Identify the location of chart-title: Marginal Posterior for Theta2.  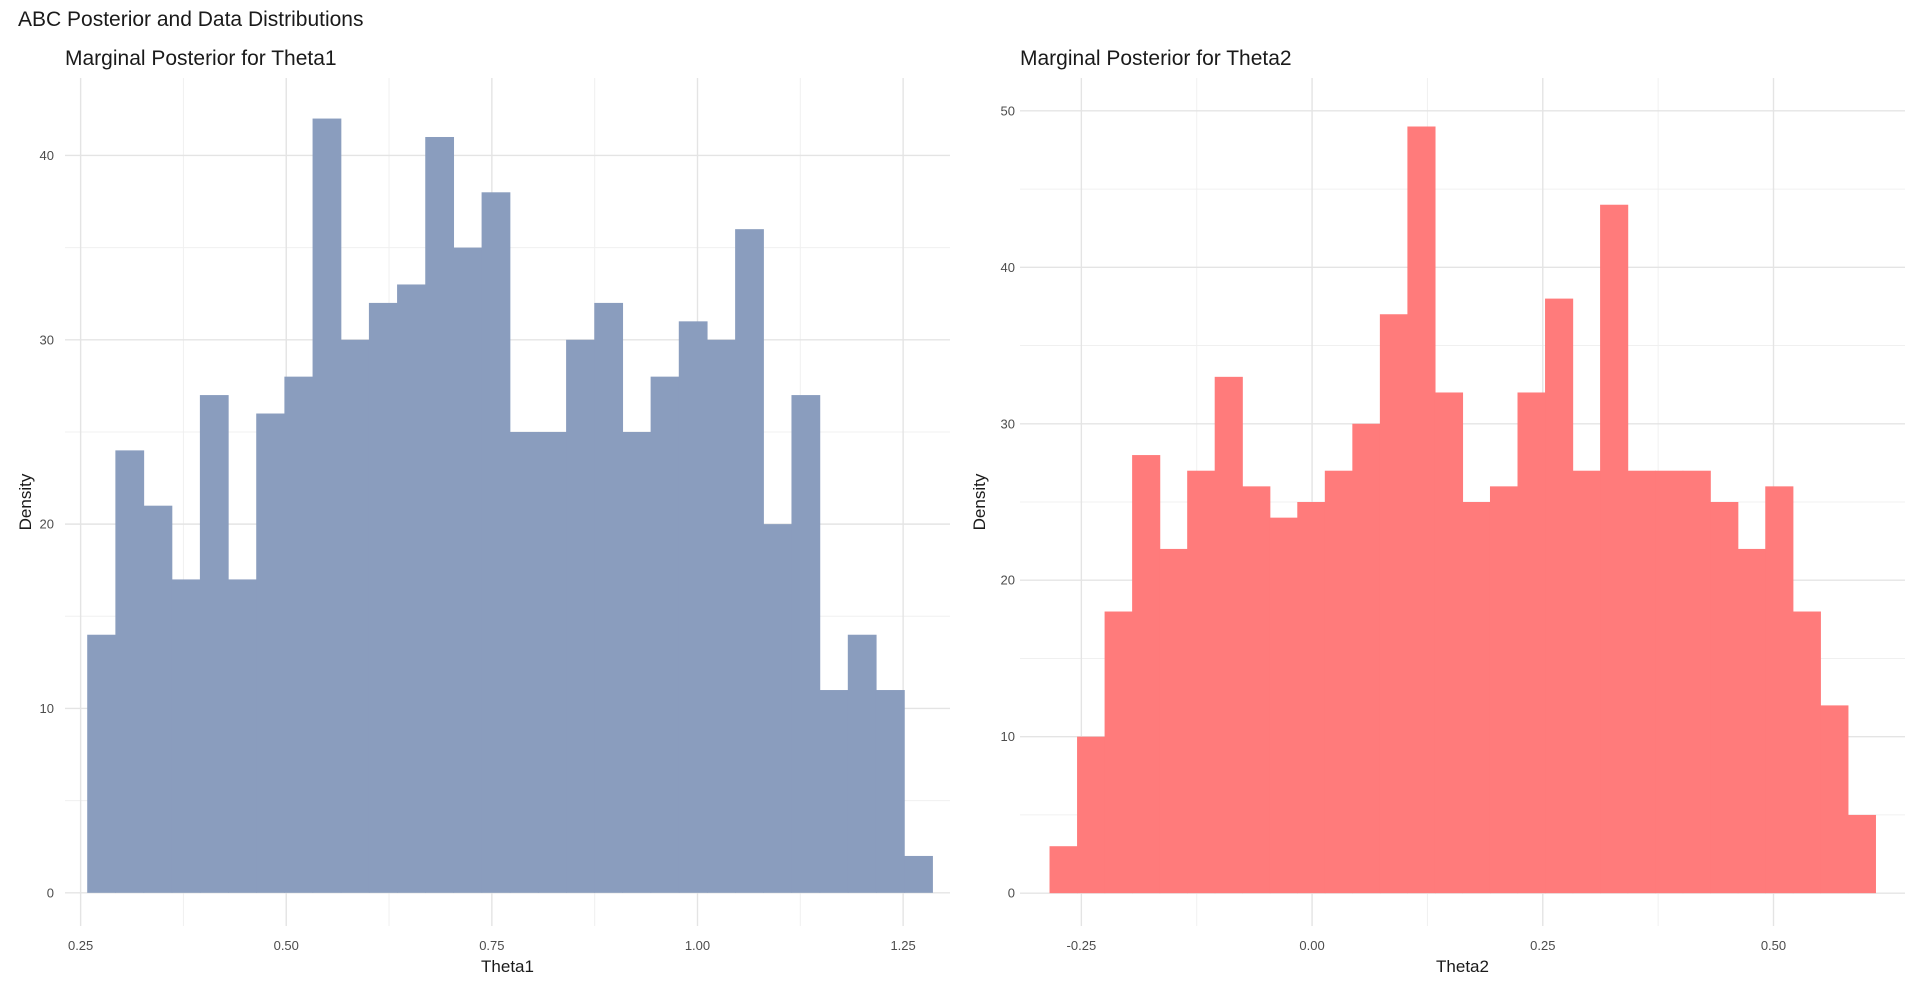
(1156, 58).